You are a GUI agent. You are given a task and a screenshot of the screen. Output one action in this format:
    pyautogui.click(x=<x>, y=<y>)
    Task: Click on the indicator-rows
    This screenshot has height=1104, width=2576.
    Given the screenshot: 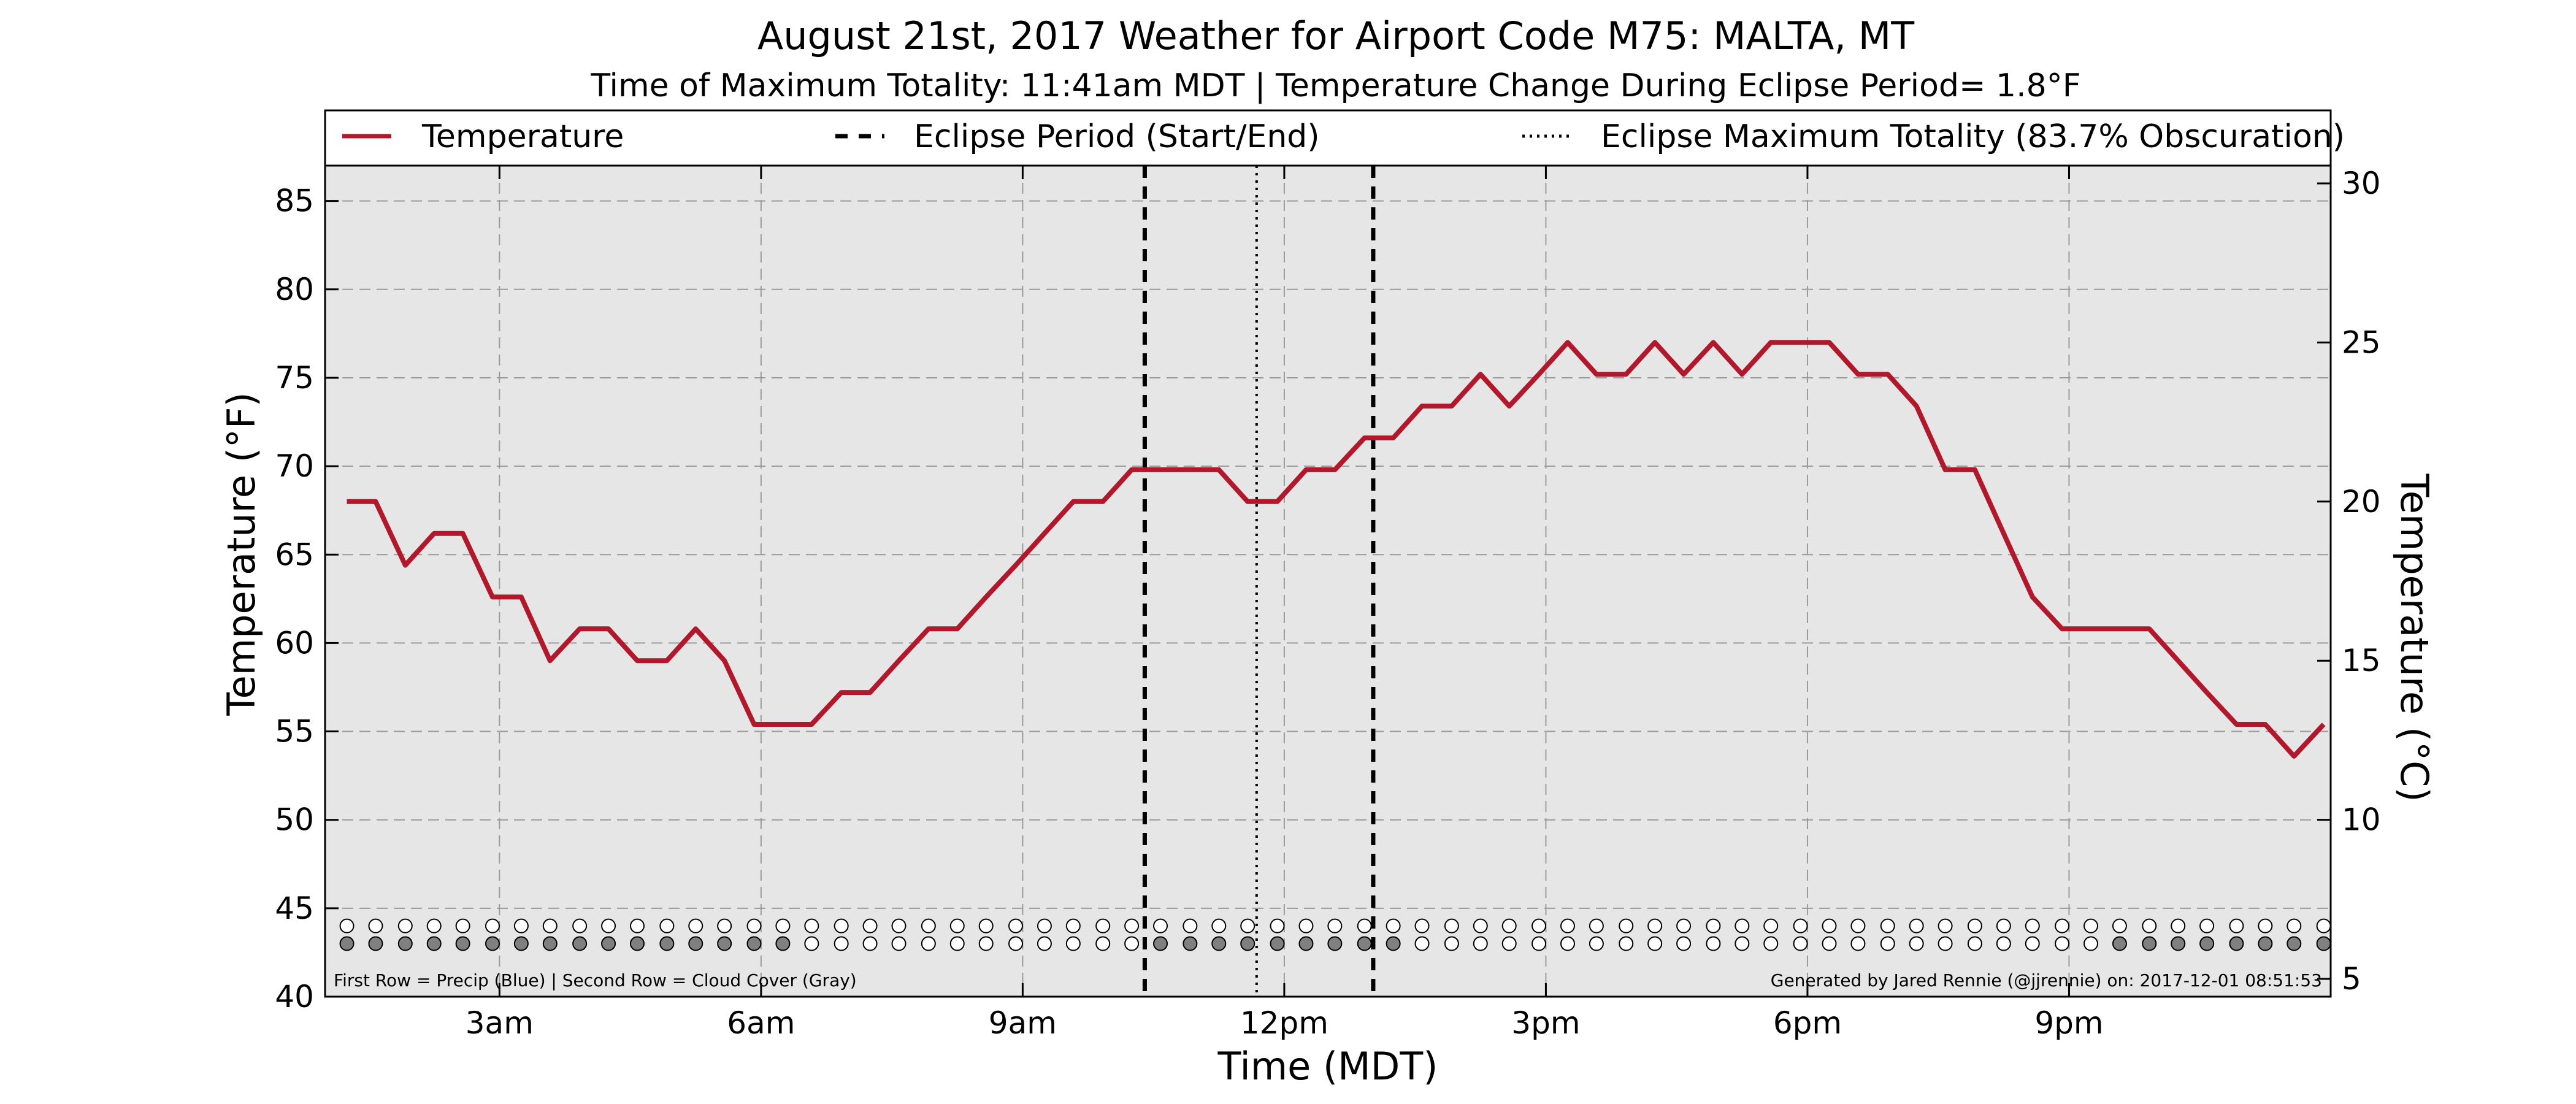 What is the action you would take?
    pyautogui.click(x=1335, y=934)
    